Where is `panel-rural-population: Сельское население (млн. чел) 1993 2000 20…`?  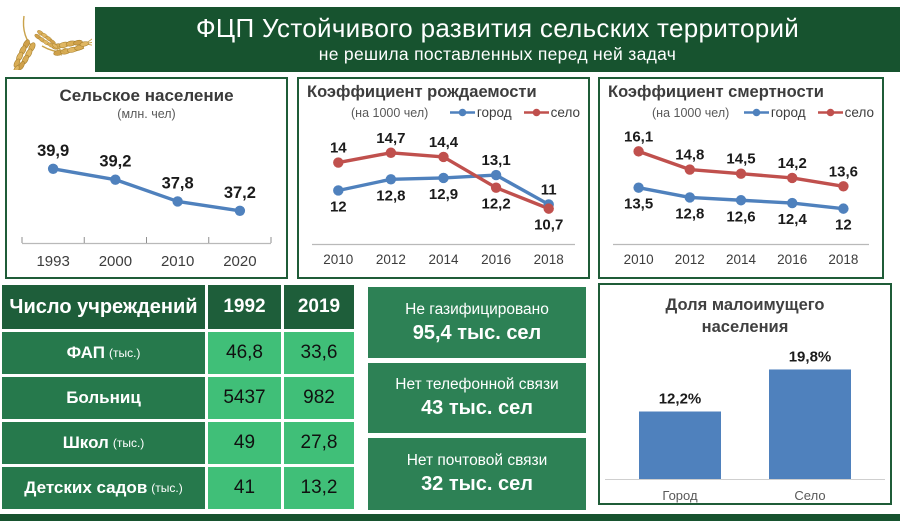
panel-rural-population: Сельское население (млн. чел) 1993 2000 20… is located at coordinates (146, 178).